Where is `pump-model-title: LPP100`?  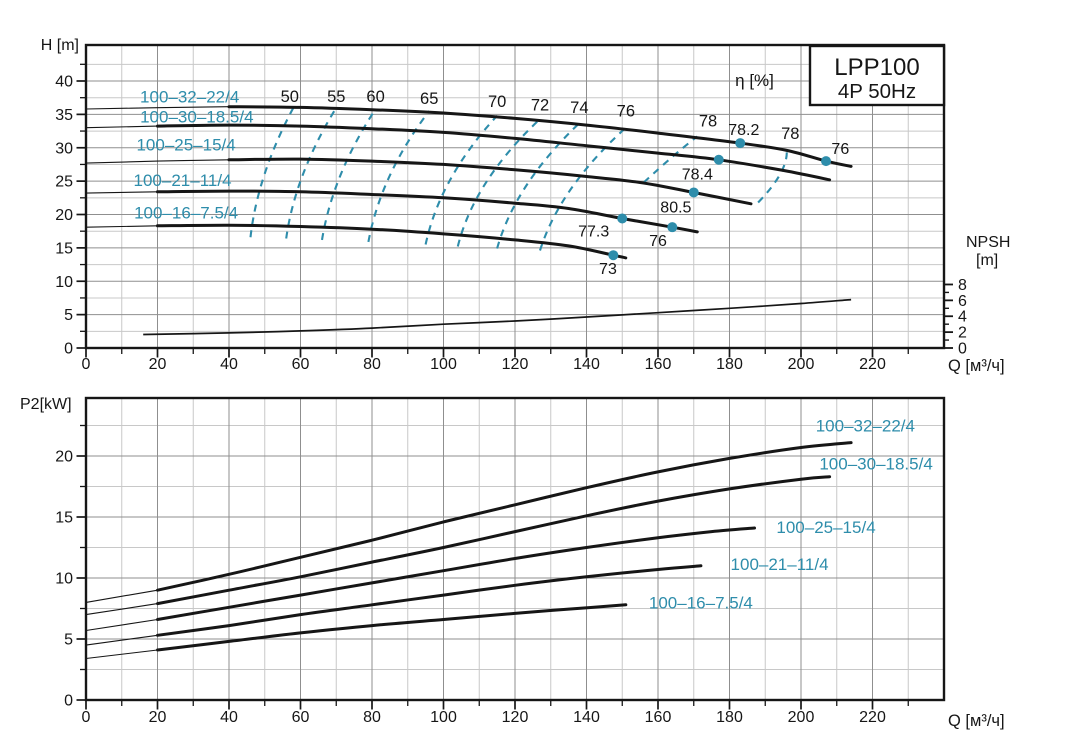
pump-model-title: LPP100 is located at coordinates (876, 67).